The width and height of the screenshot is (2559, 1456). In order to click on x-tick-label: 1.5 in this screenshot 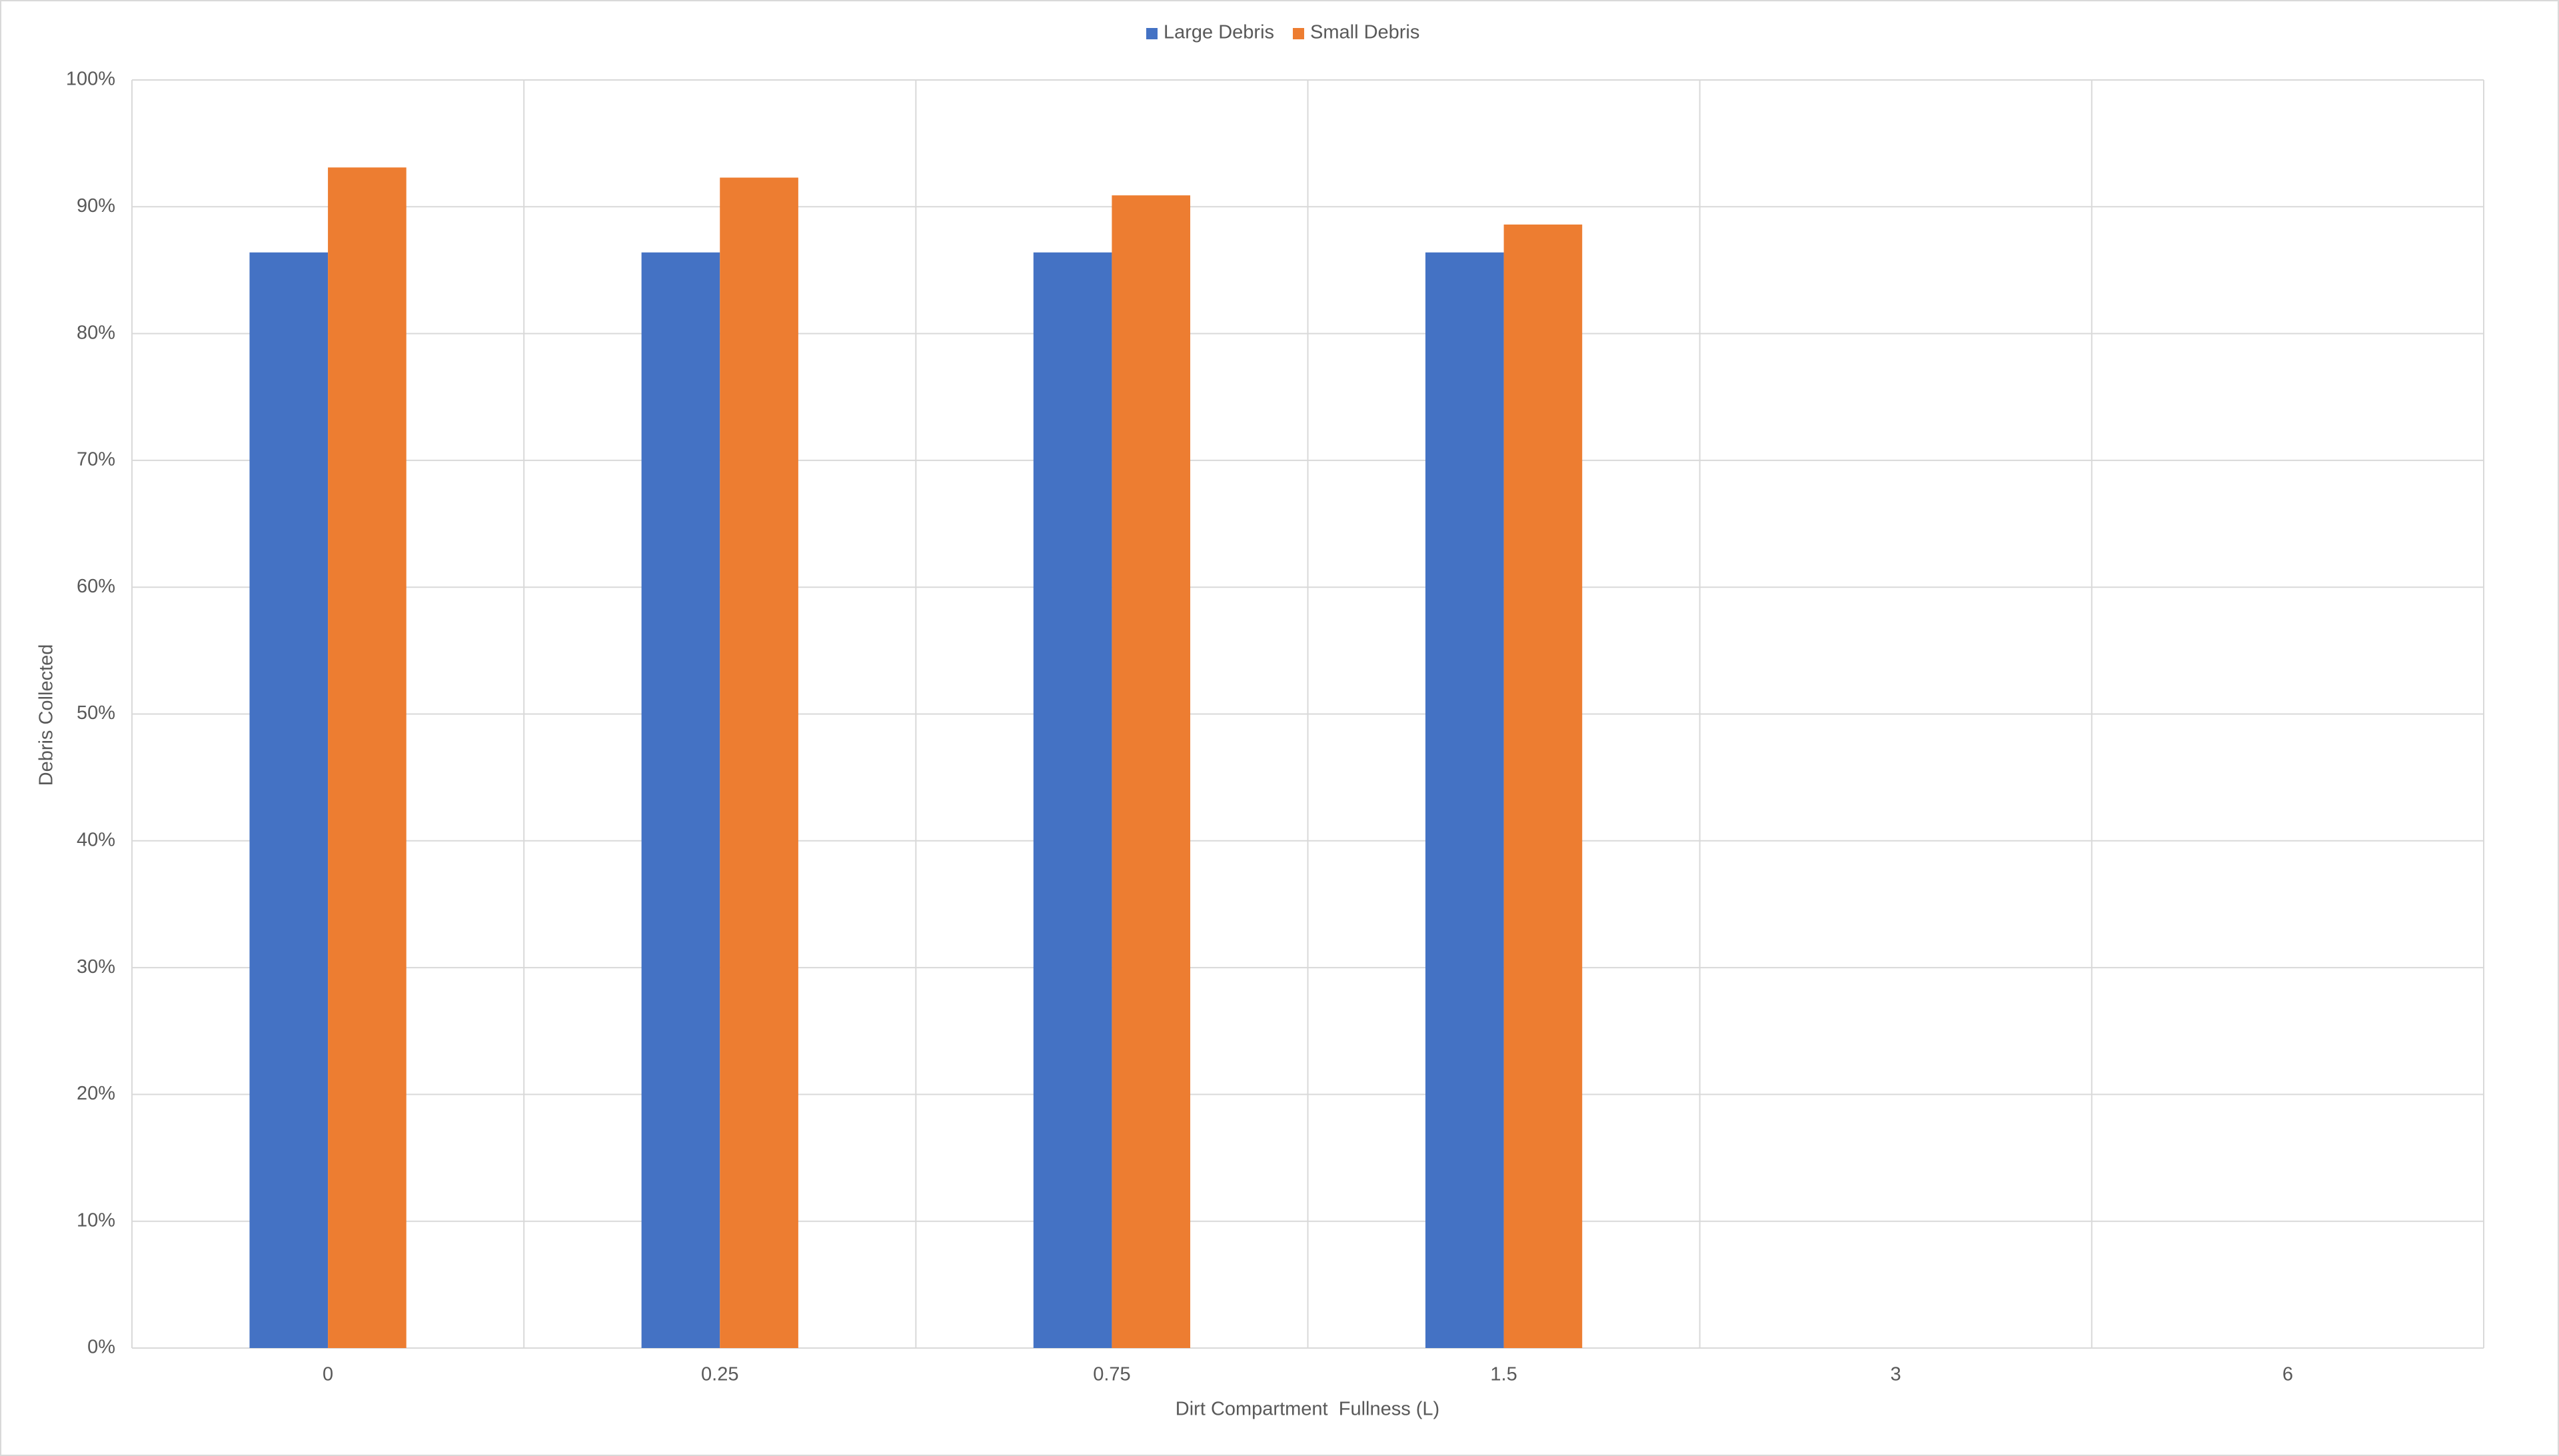, I will do `click(1503, 1374)`.